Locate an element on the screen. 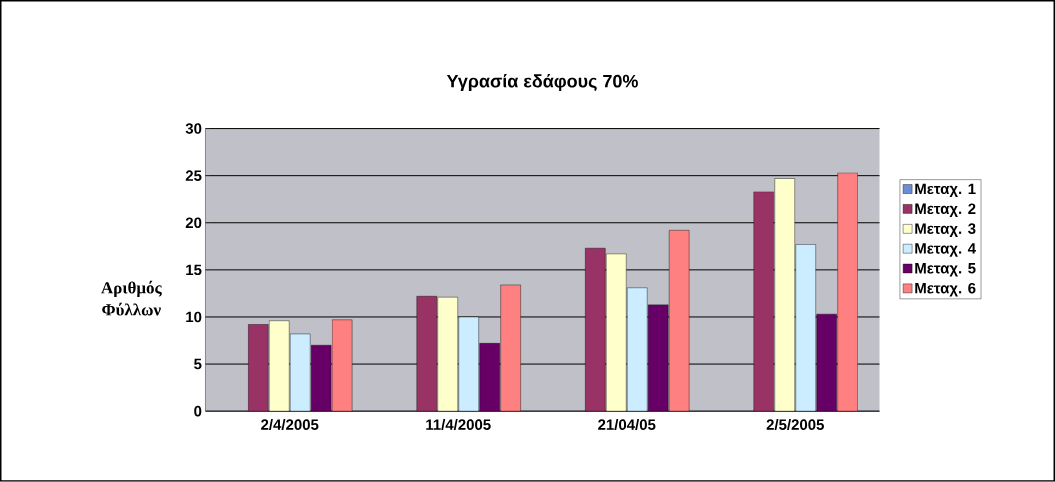 This screenshot has height=482, width=1055. legend-label: Μεταχ. 4 is located at coordinates (945, 250).